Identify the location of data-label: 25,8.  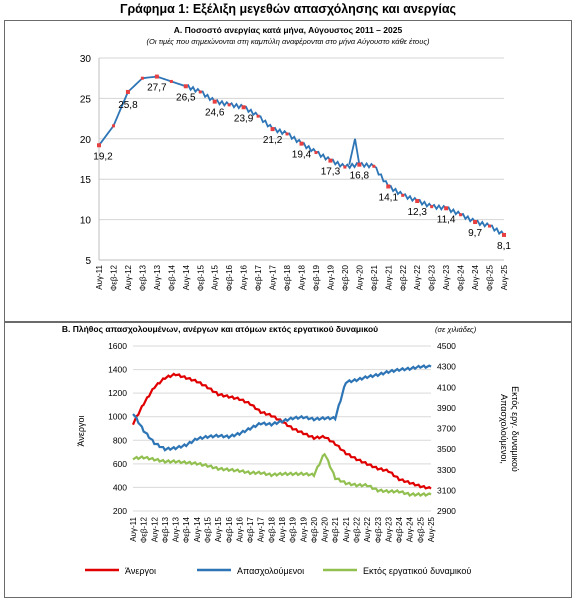
(128, 105).